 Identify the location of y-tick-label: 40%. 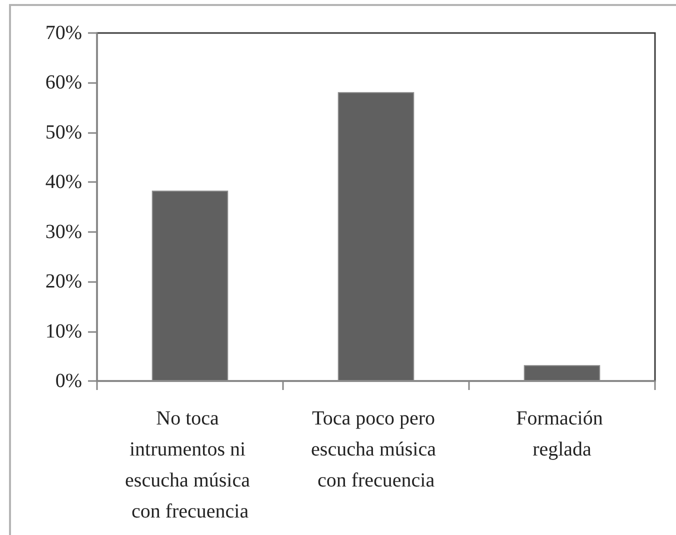
(63, 182).